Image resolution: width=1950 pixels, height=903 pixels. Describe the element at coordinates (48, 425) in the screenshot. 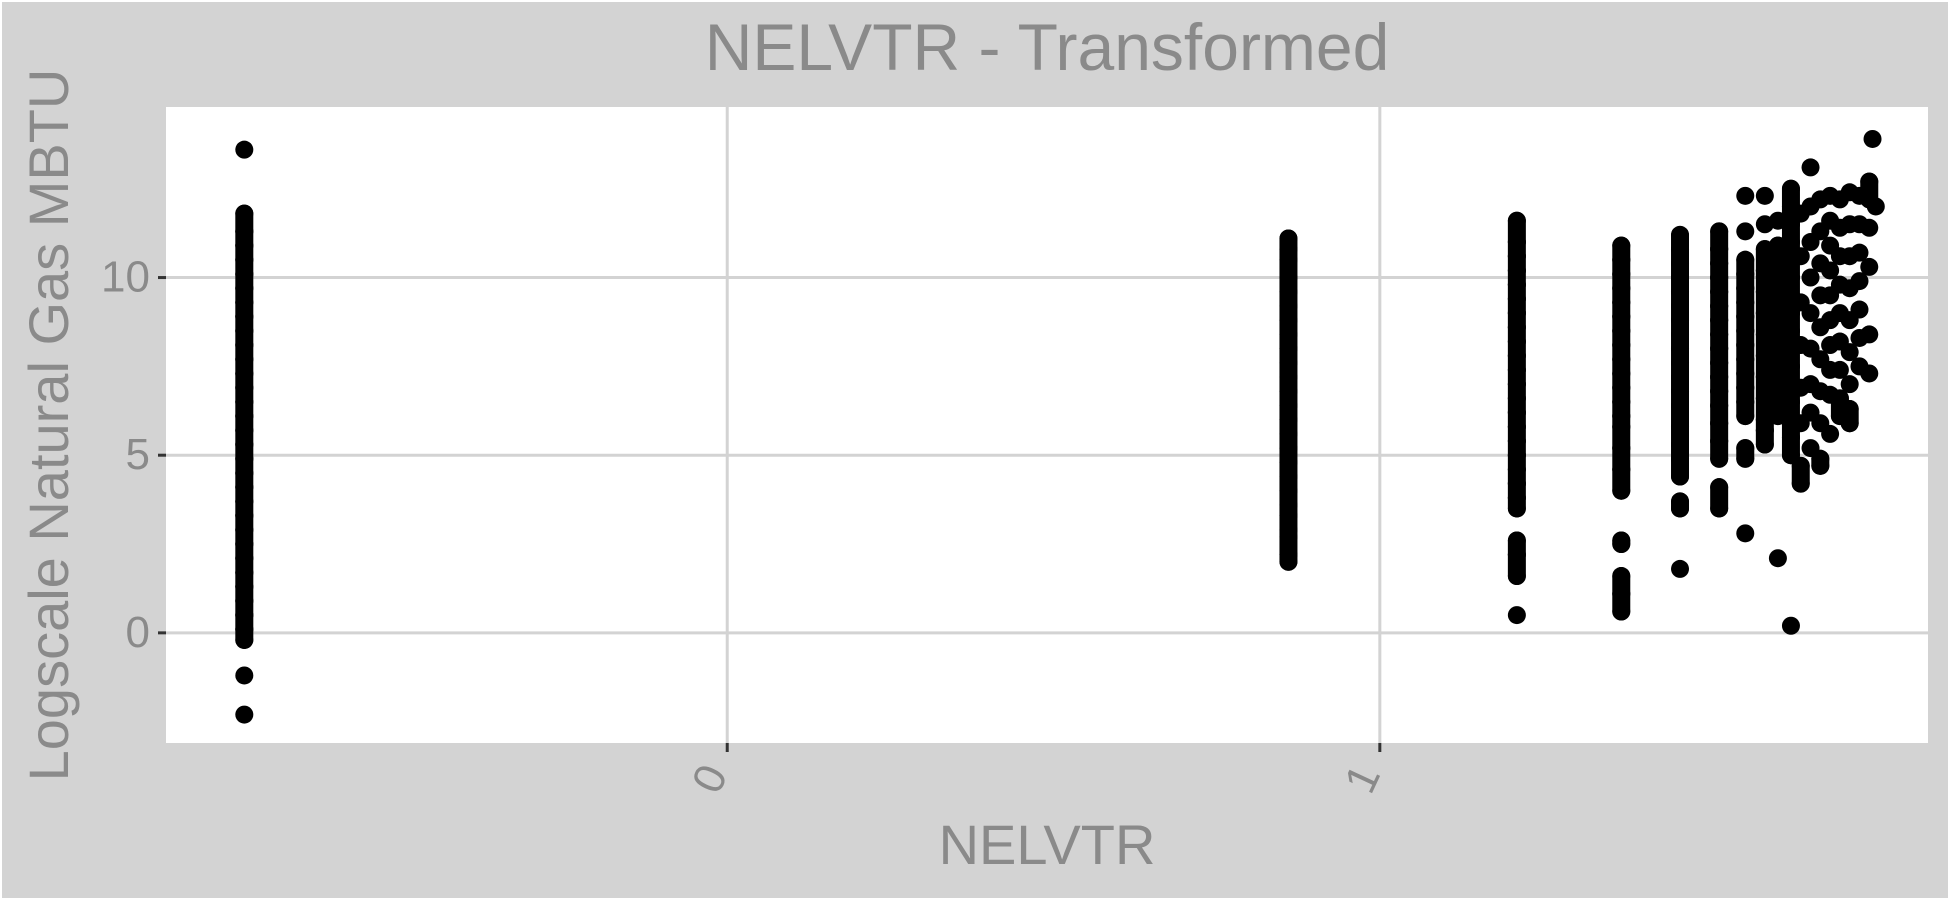

I see `y-axis-label: Logscale Natural Gas MBTU` at that location.